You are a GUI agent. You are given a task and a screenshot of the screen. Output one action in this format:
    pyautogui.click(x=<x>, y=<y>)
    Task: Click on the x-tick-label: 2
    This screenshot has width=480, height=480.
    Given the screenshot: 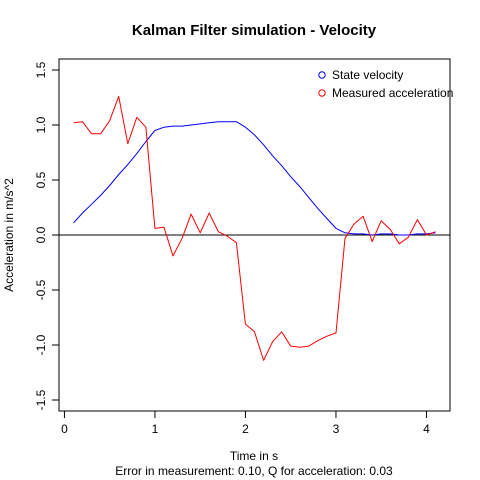 What is the action you would take?
    pyautogui.click(x=245, y=429)
    